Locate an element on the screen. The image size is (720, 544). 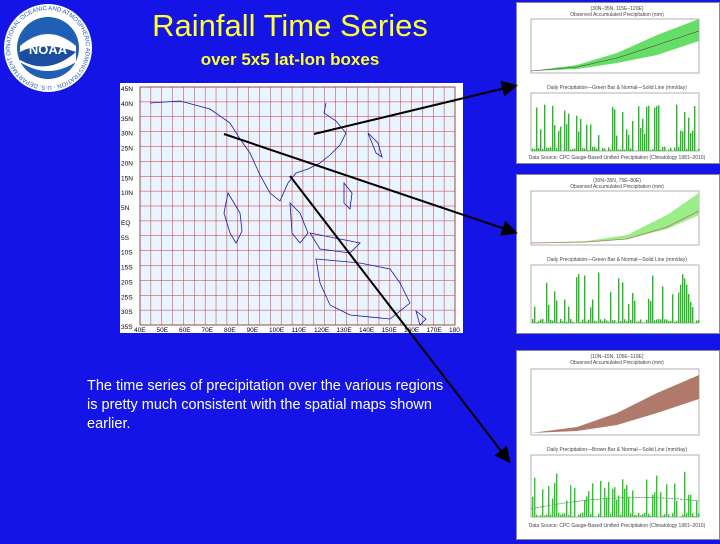
lat-label: EQ is located at coordinates (125, 223).